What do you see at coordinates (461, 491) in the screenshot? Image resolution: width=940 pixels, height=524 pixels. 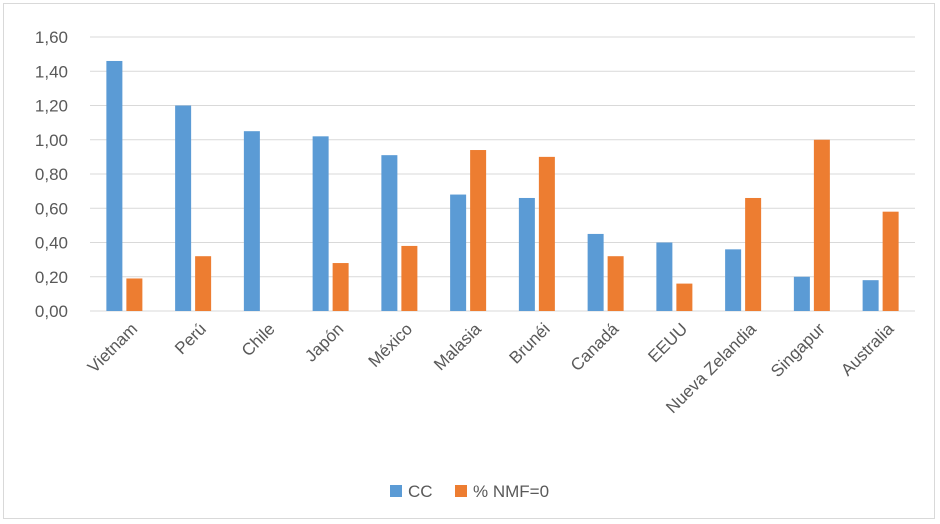 I see `legend-swatch-nmf` at bounding box center [461, 491].